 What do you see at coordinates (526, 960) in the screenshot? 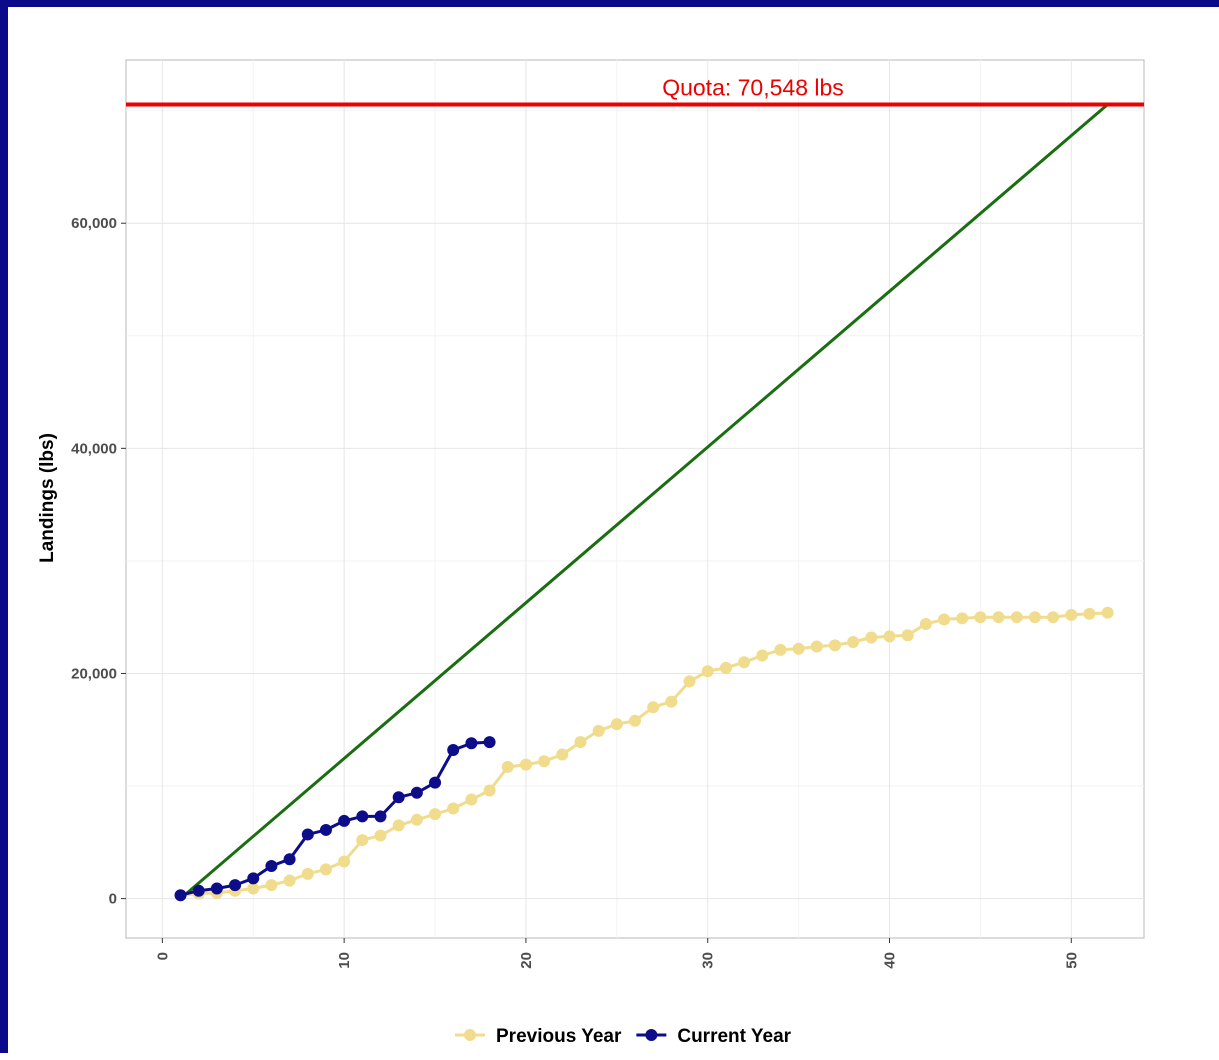
I see `x-tick-label: 20` at bounding box center [526, 960].